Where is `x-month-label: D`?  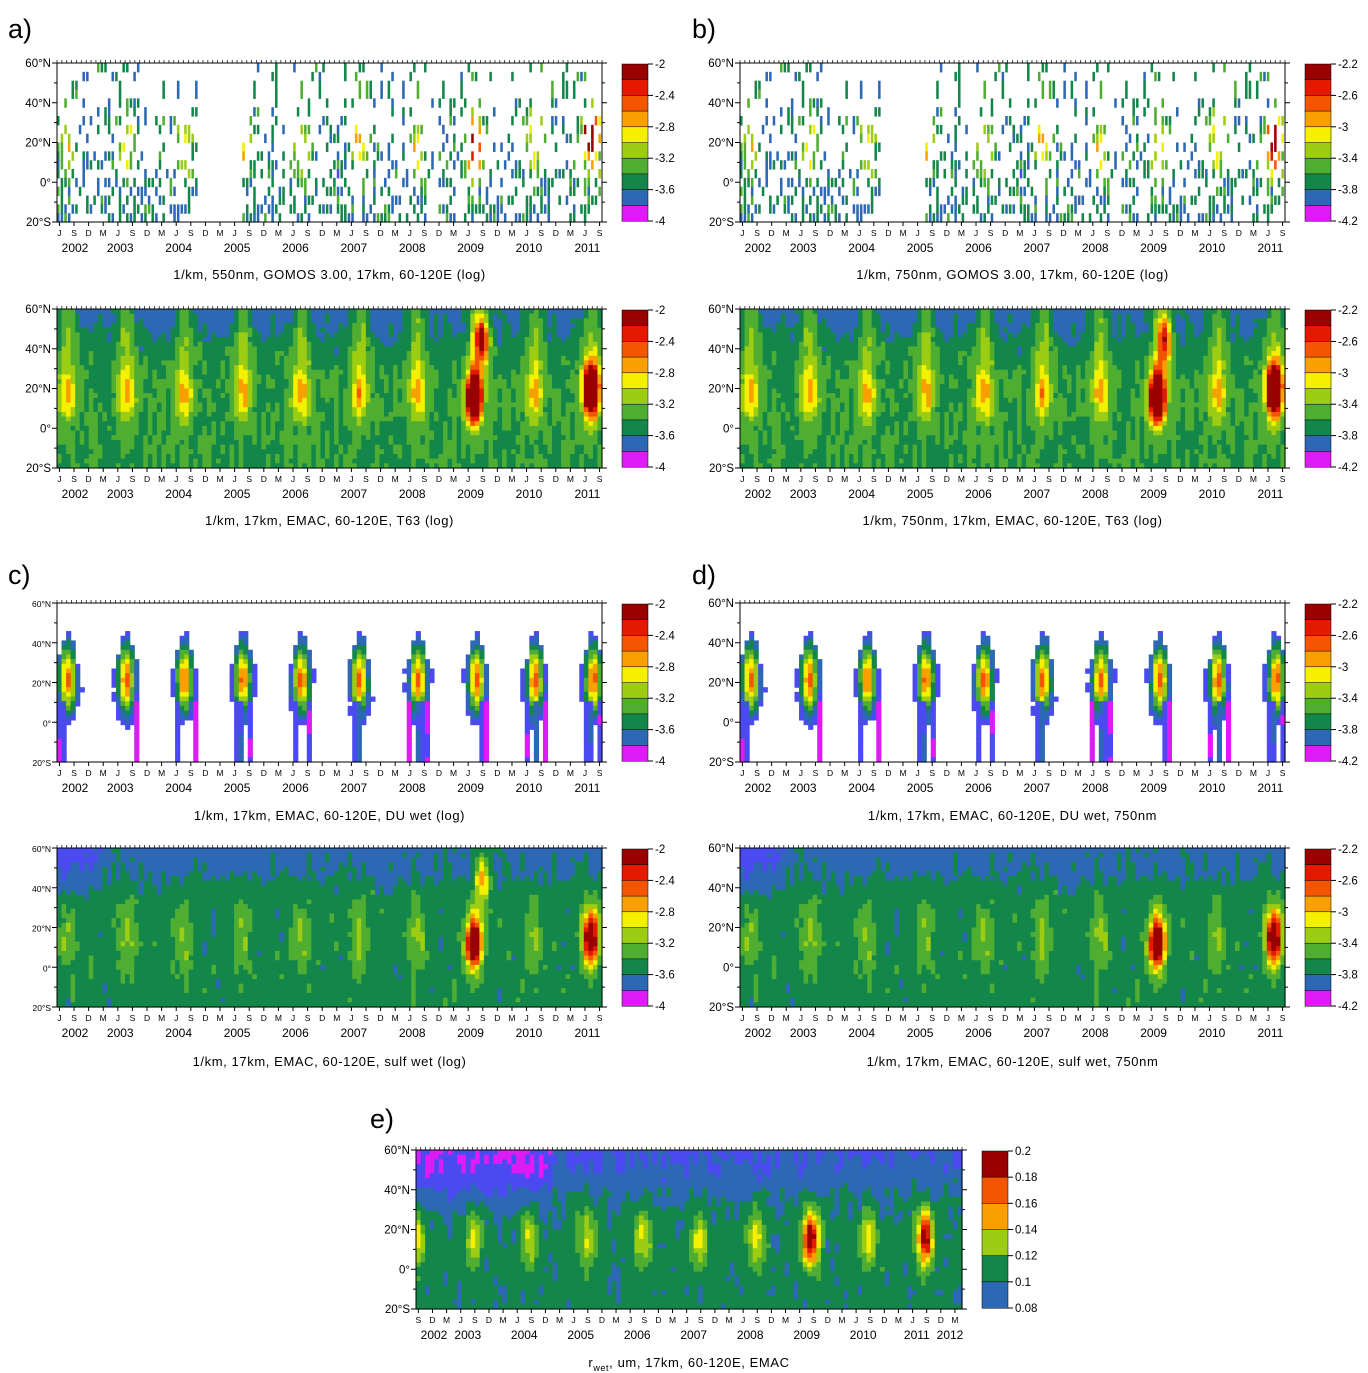 x-month-label: D is located at coordinates (264, 233).